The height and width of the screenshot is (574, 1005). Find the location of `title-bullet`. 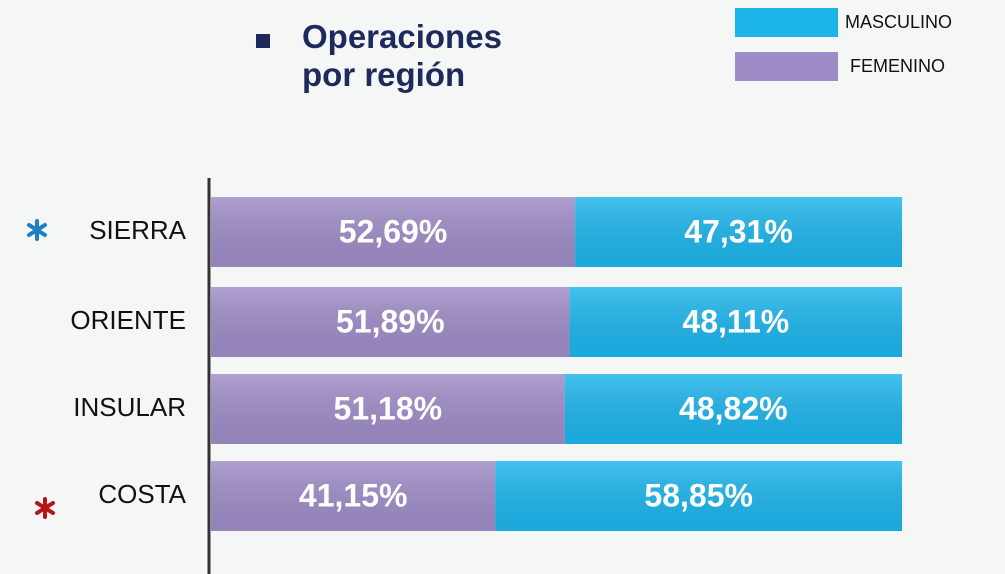

title-bullet is located at coordinates (263, 41).